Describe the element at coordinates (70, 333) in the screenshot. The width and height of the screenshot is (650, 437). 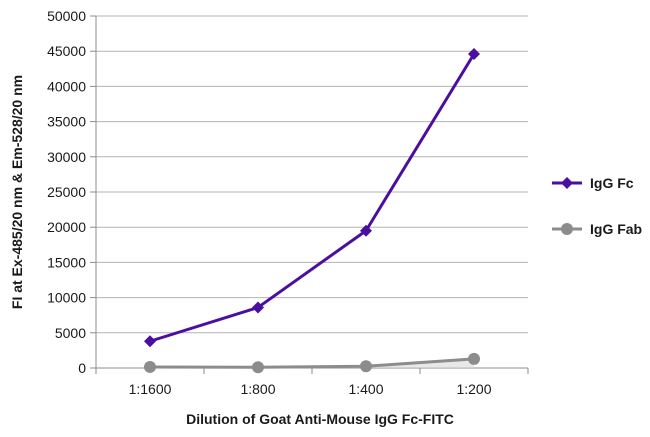
I see `y-tick-label: 5000` at that location.